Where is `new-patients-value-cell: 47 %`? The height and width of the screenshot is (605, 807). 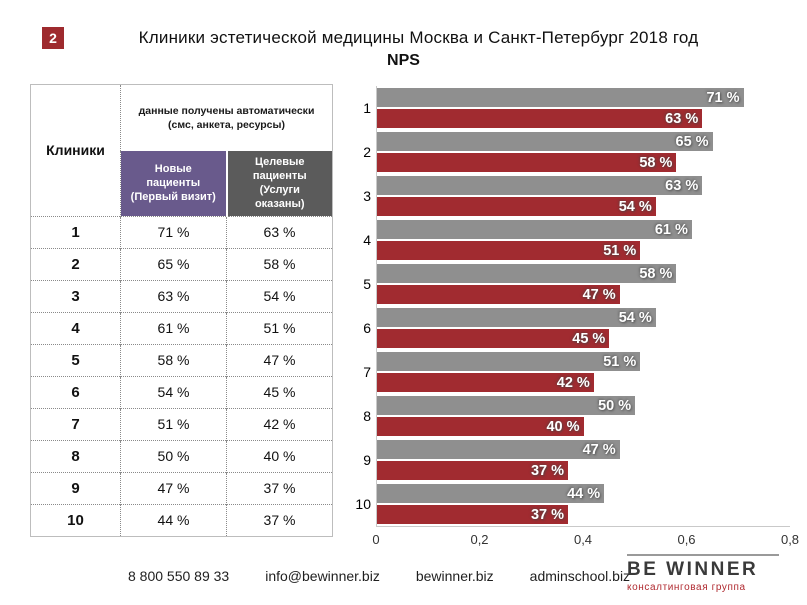
new-patients-value-cell: 47 % is located at coordinates (173, 488).